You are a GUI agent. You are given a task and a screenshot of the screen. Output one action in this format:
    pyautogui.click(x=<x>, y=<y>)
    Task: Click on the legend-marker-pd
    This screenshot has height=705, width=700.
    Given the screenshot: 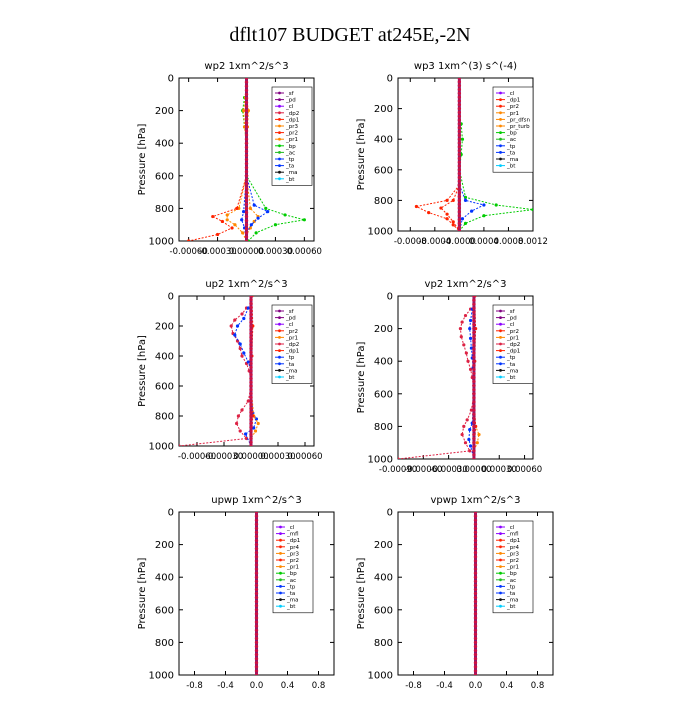 What is the action you would take?
    pyautogui.click(x=279, y=317)
    